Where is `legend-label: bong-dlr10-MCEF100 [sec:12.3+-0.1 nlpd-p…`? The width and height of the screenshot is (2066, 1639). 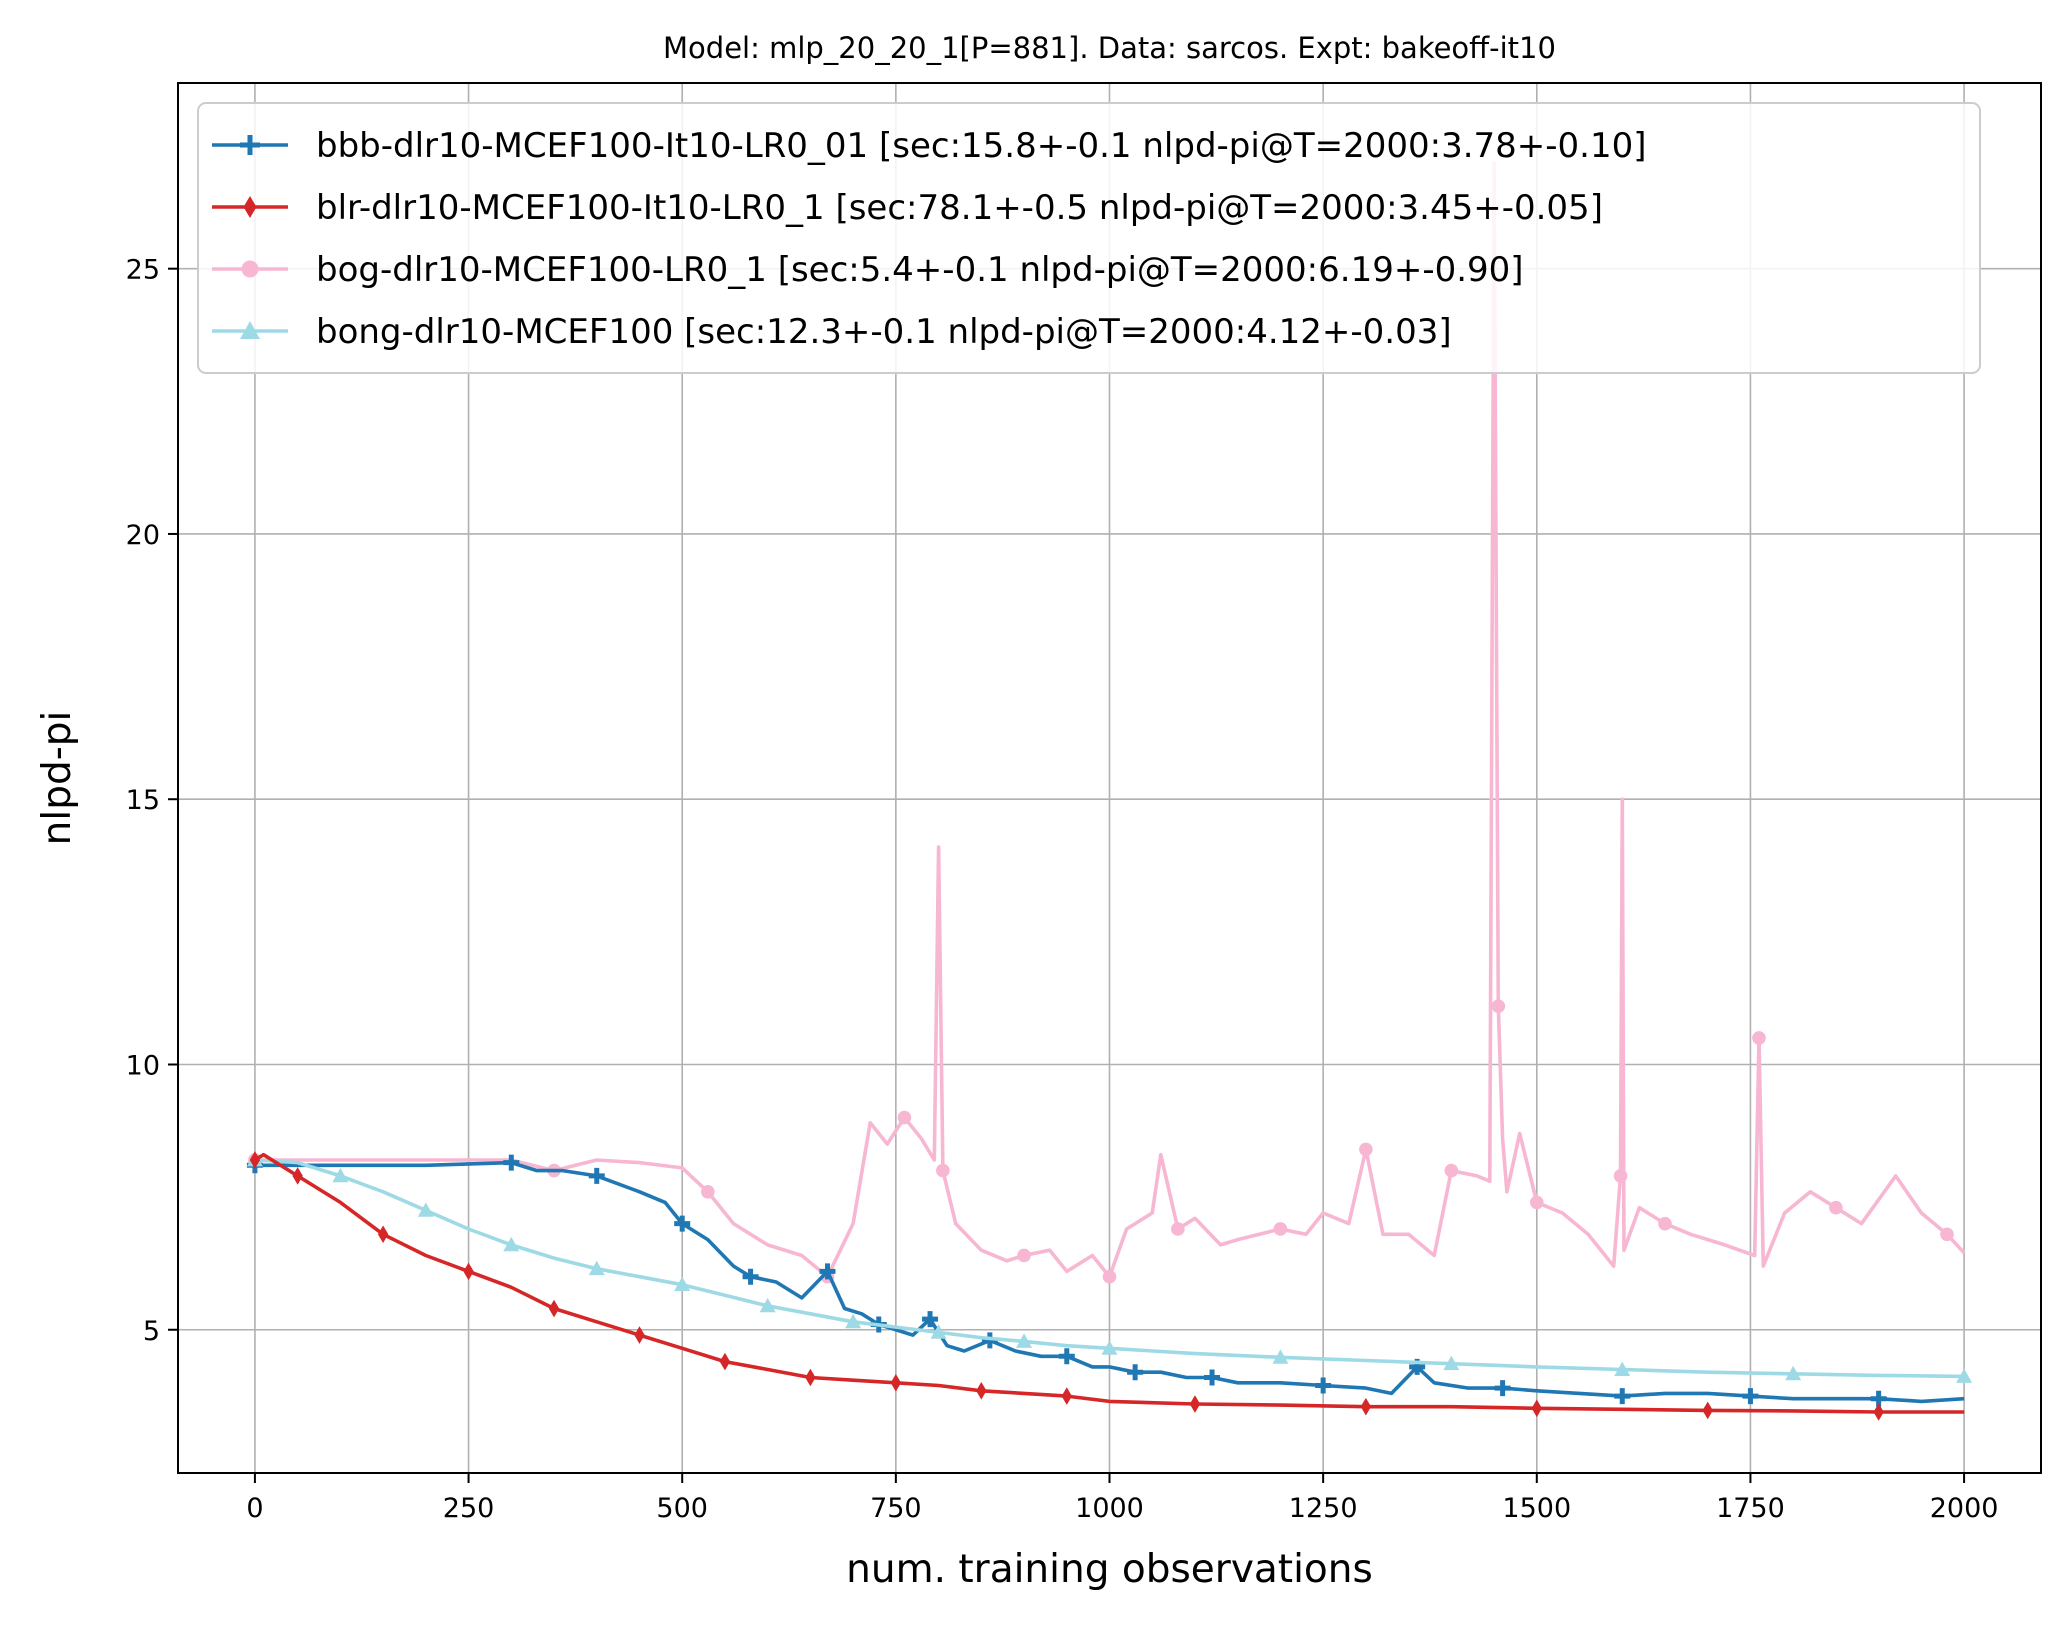
legend-label: bong-dlr10-MCEF100 [sec:12.3+-0.1 nlpd-p… is located at coordinates (884, 332).